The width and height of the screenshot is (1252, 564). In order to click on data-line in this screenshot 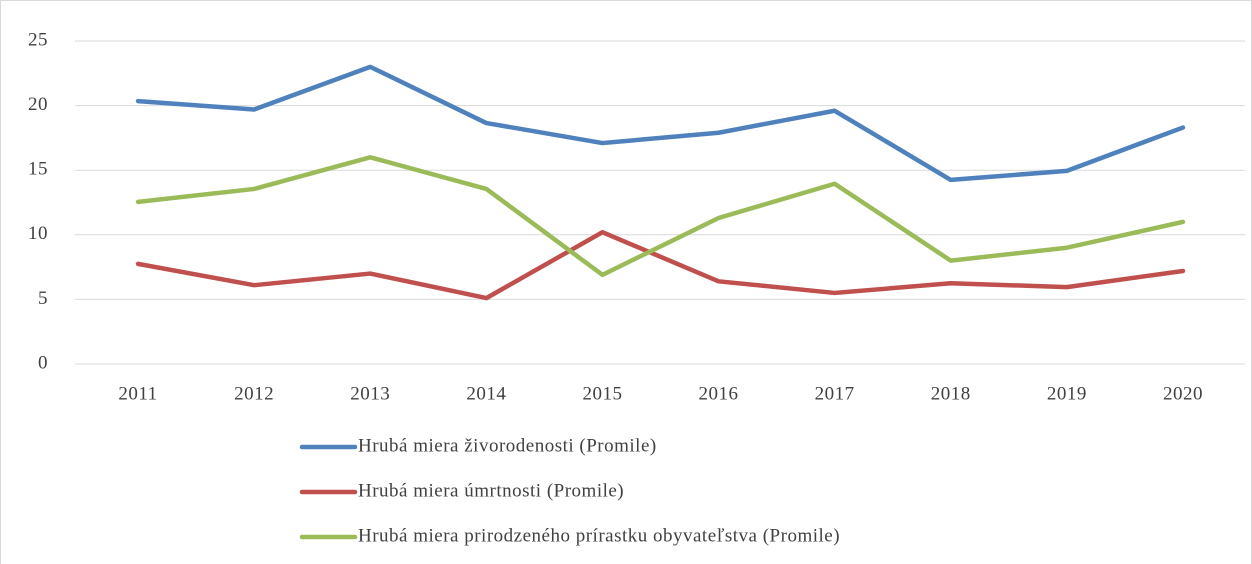, I will do `click(660, 265)`.